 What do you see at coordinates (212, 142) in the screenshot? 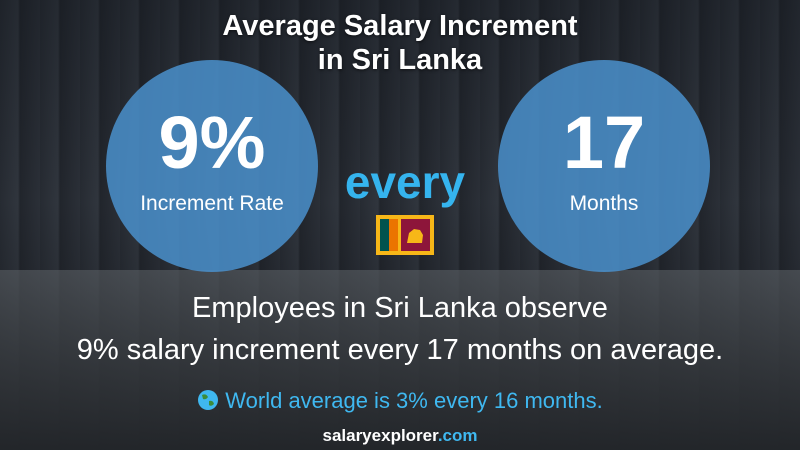
I see `increment-rate-value: 9%` at bounding box center [212, 142].